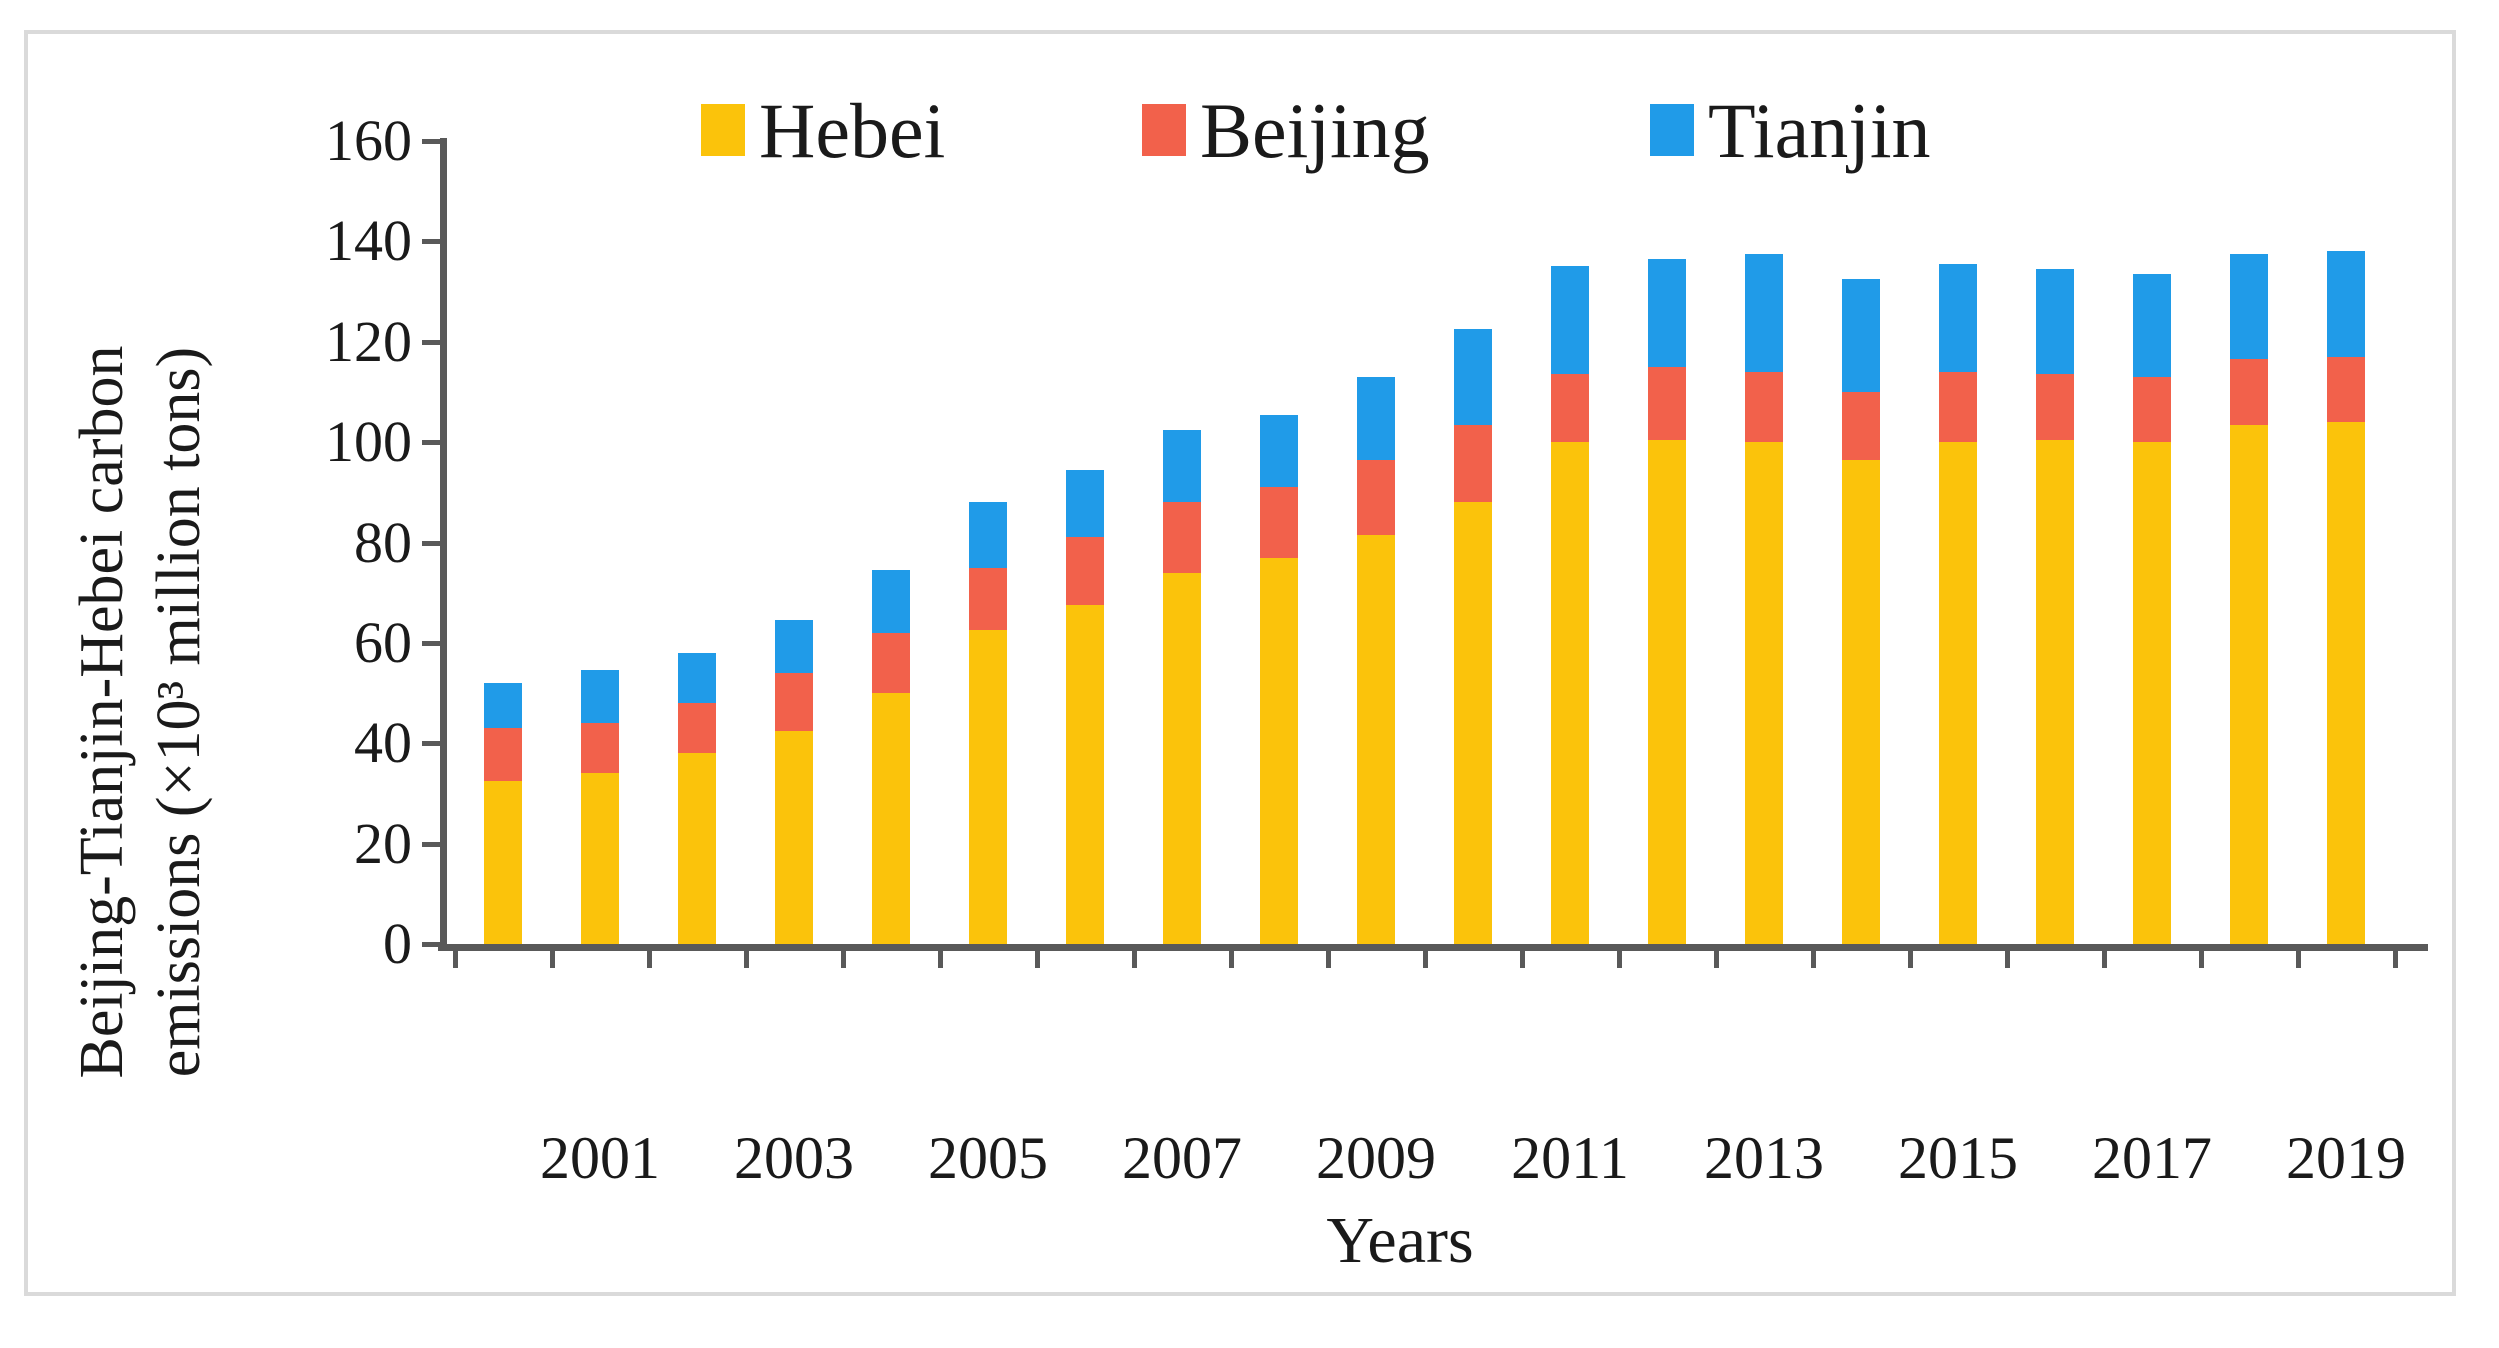 The width and height of the screenshot is (2499, 1348). What do you see at coordinates (697, 848) in the screenshot?
I see `bar-segment-hebei-2002` at bounding box center [697, 848].